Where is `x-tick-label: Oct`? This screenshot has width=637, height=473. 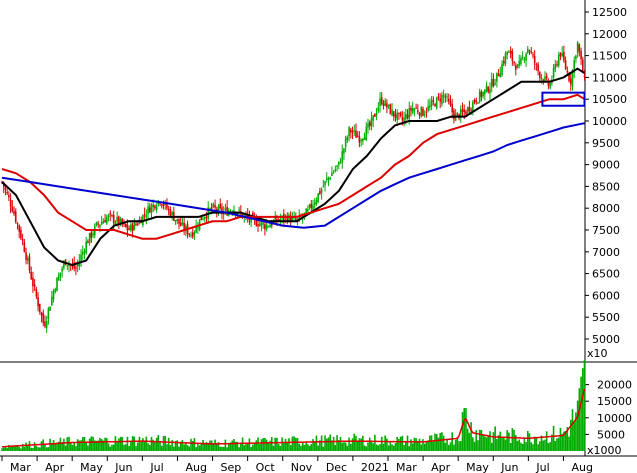 x-tick-label: Oct is located at coordinates (266, 467).